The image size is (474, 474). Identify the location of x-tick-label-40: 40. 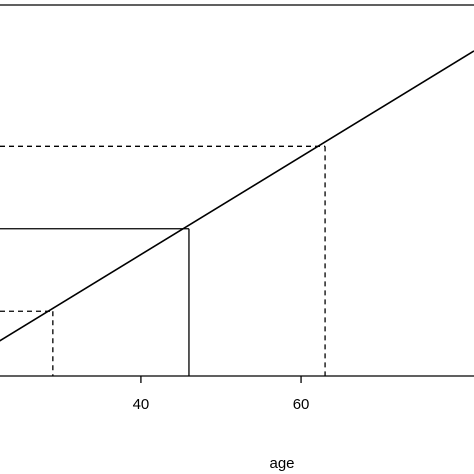
(141, 404).